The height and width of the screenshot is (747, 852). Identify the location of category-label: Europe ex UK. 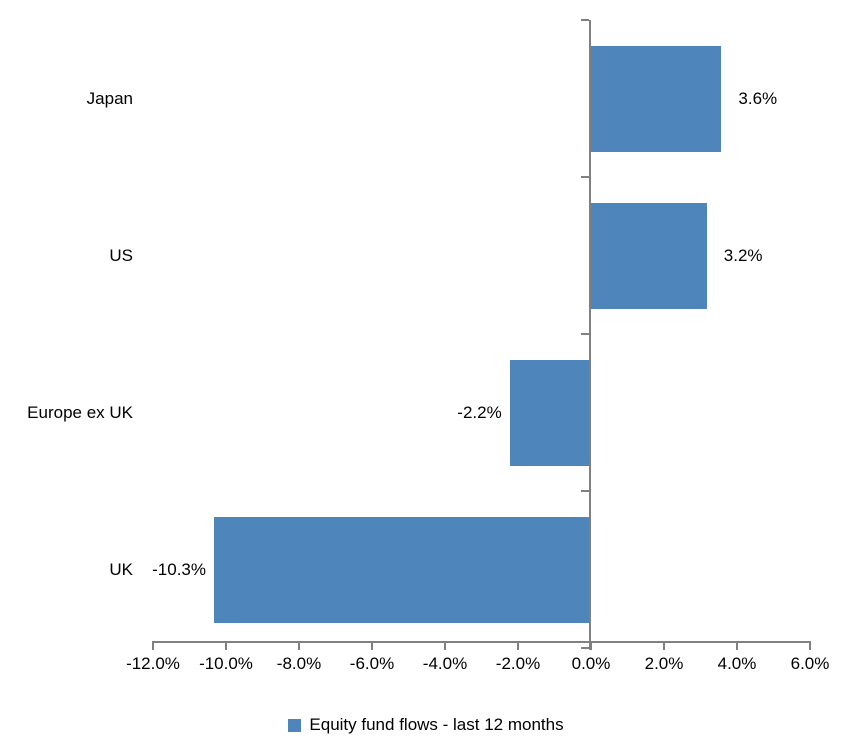
(80, 412).